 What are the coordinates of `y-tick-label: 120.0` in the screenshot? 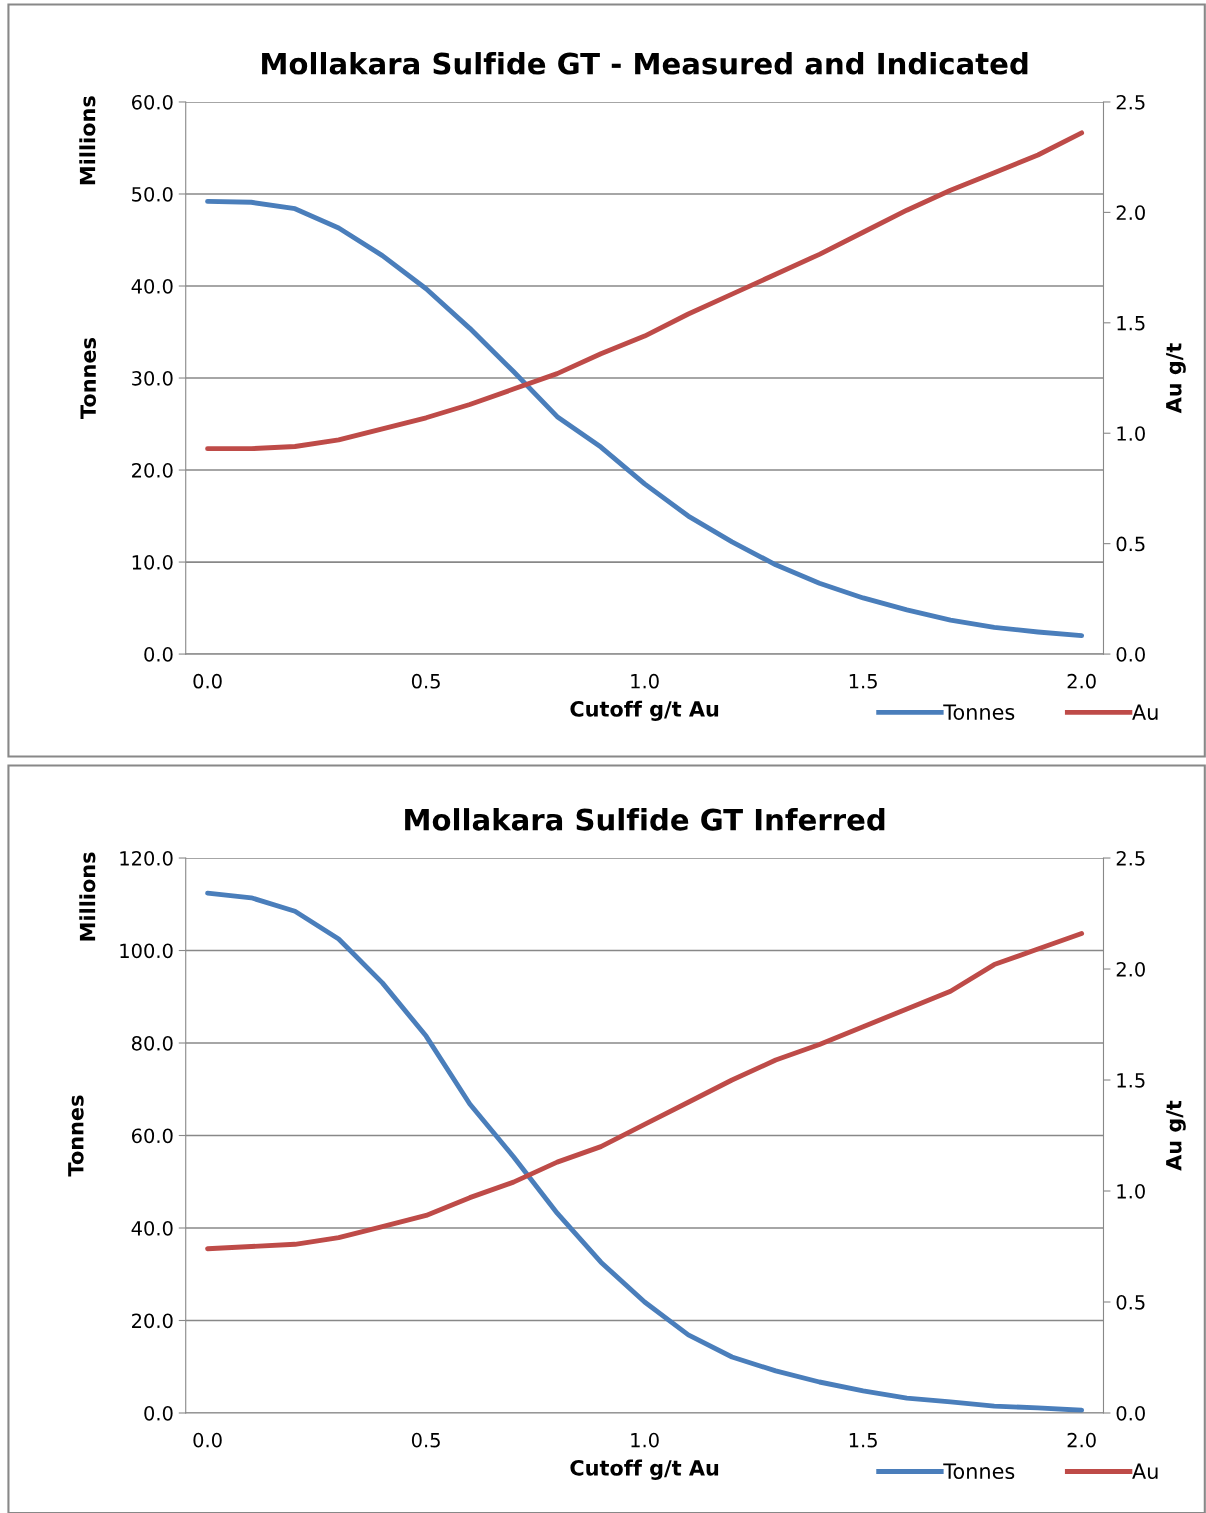 It's located at (146, 858).